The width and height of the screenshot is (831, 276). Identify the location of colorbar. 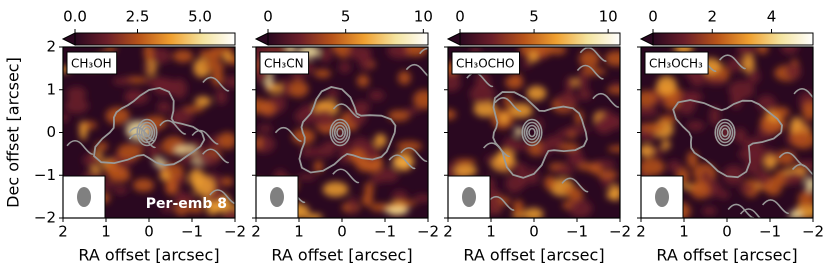
(348, 39).